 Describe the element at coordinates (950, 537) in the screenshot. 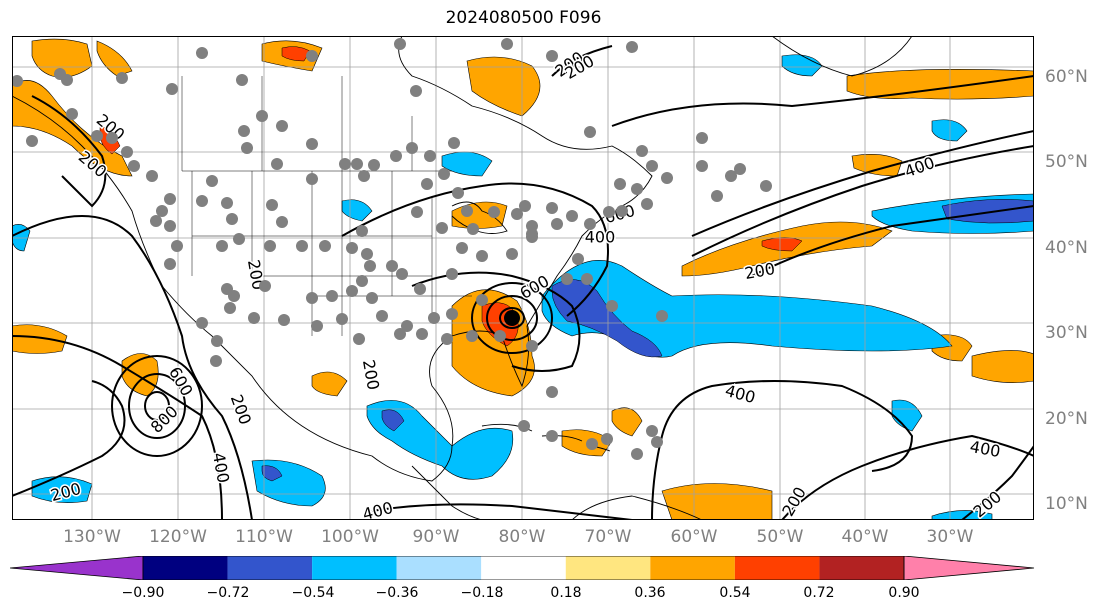

I see `lon-label: 30°W` at that location.